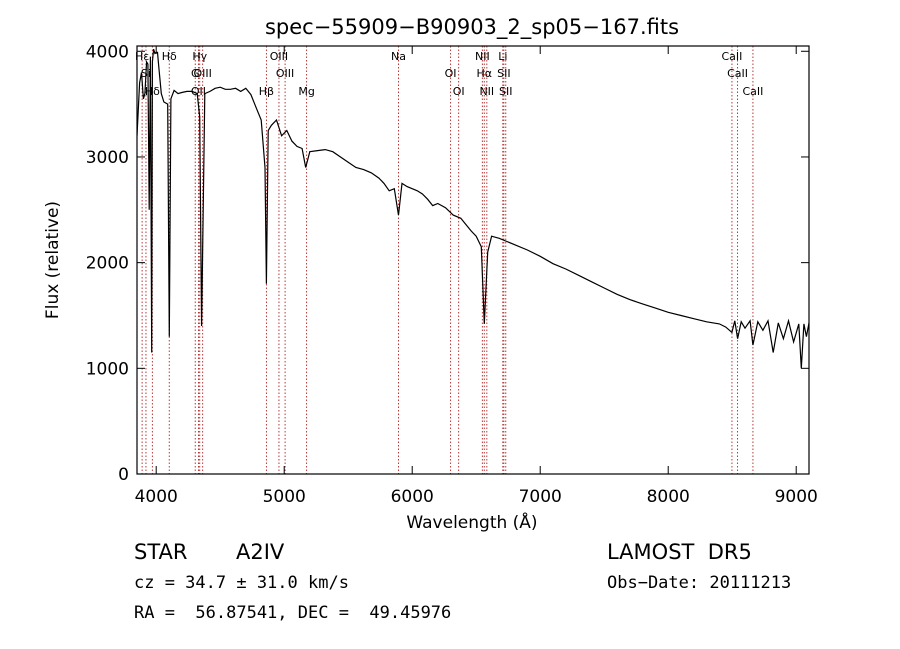 The height and width of the screenshot is (649, 900). I want to click on object-class: STAR, so click(161, 552).